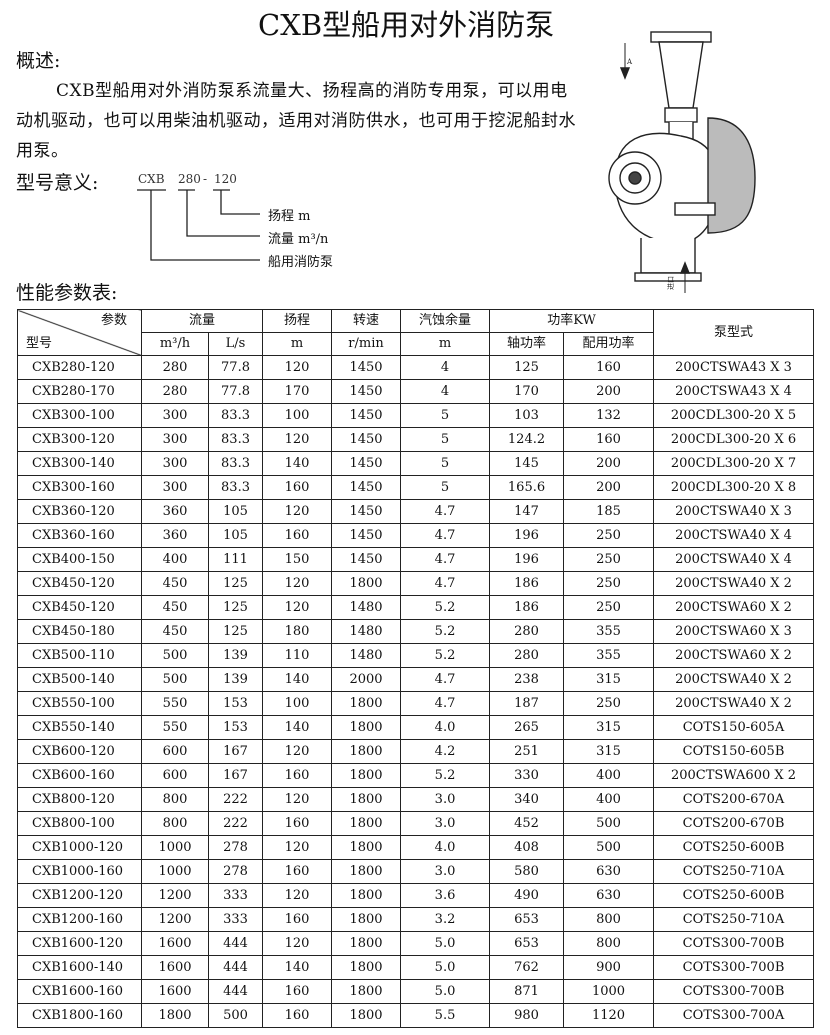 The image size is (830, 1035). What do you see at coordinates (79, 991) in the screenshot?
I see `cell-model: CXB1600-160` at bounding box center [79, 991].